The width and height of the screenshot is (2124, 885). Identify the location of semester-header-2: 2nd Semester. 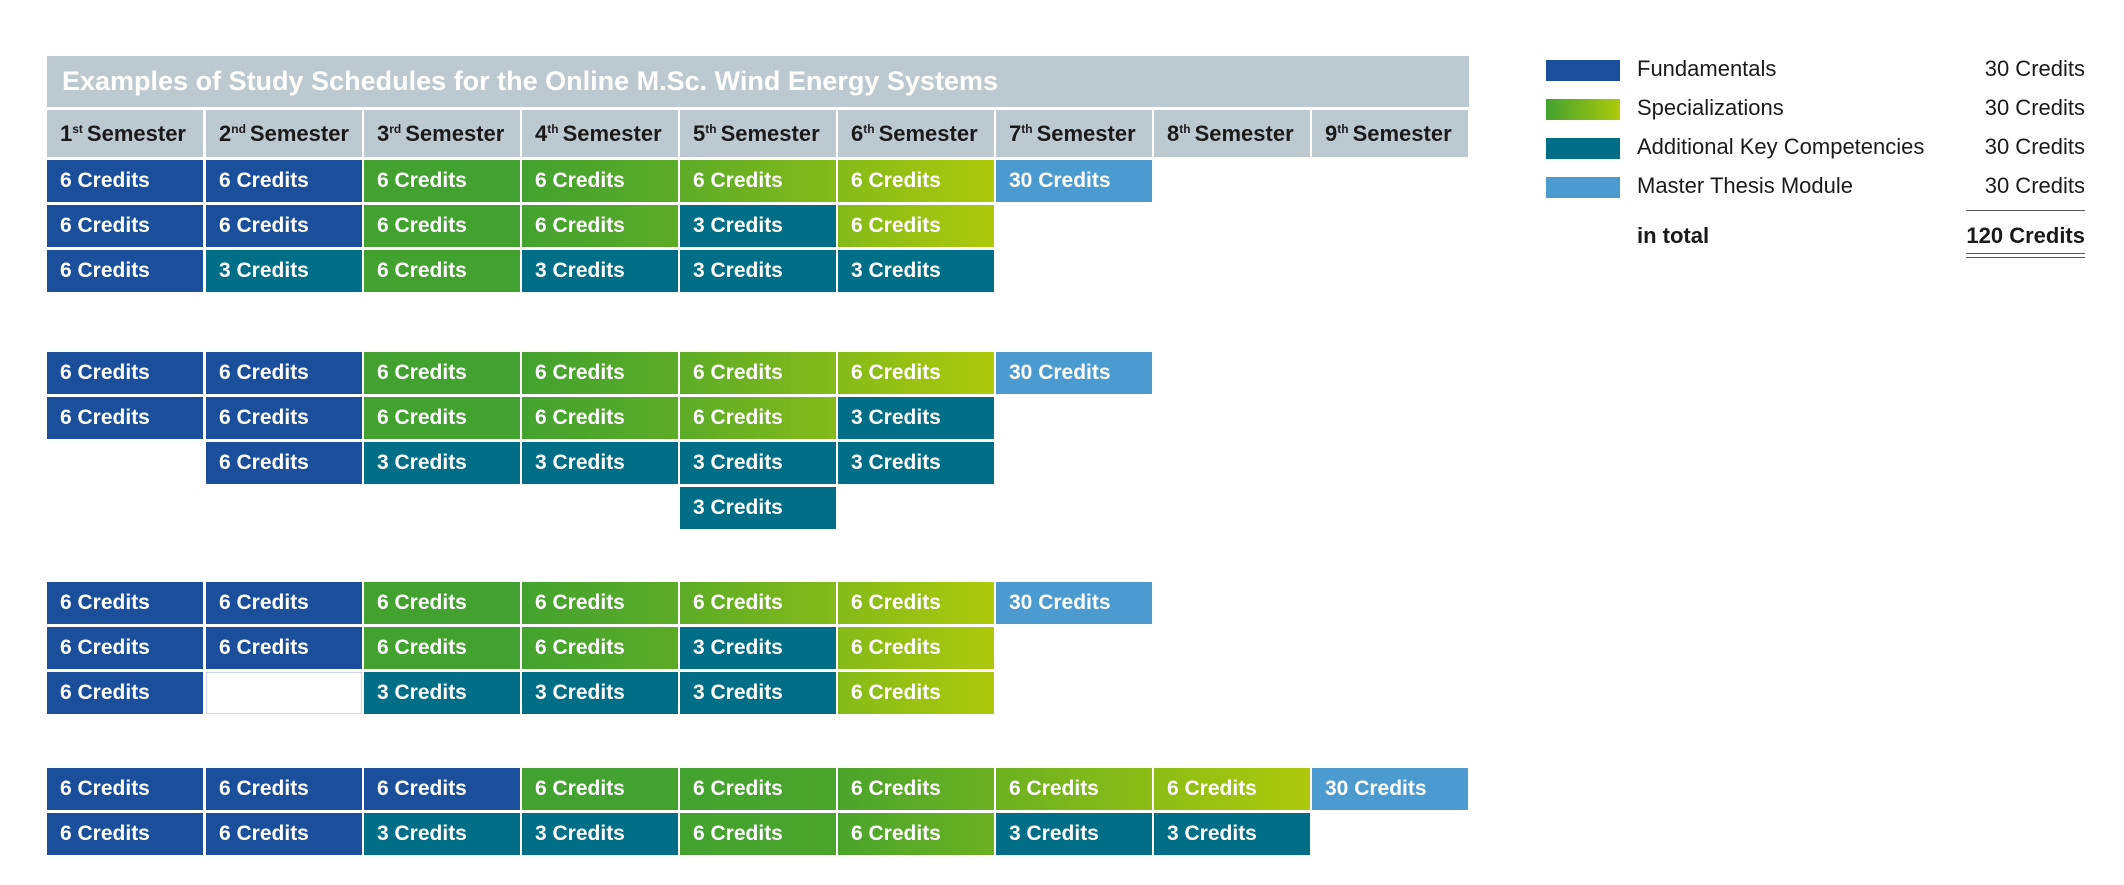
(284, 133).